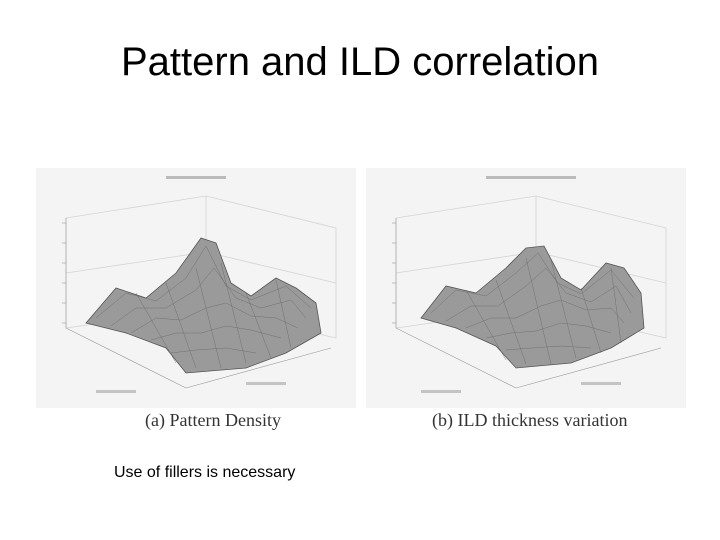 The image size is (720, 540). Describe the element at coordinates (360, 62) in the screenshot. I see `slide-title: Pattern and ILD correlation` at that location.